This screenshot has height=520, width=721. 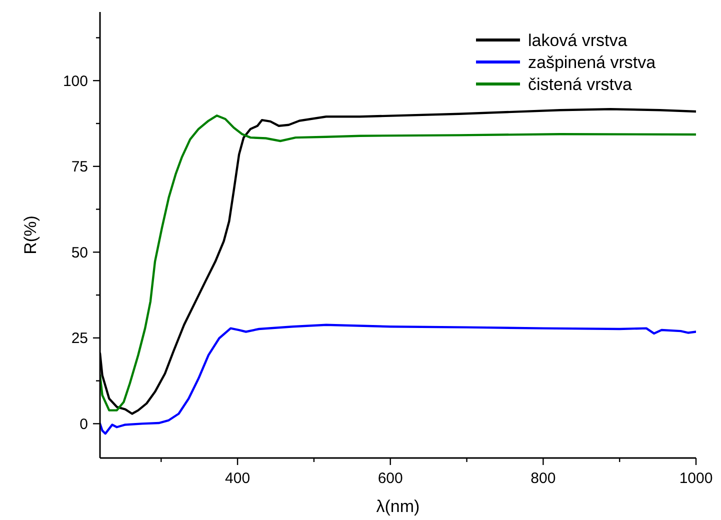 I want to click on y-tick-label: 0, so click(x=84, y=424).